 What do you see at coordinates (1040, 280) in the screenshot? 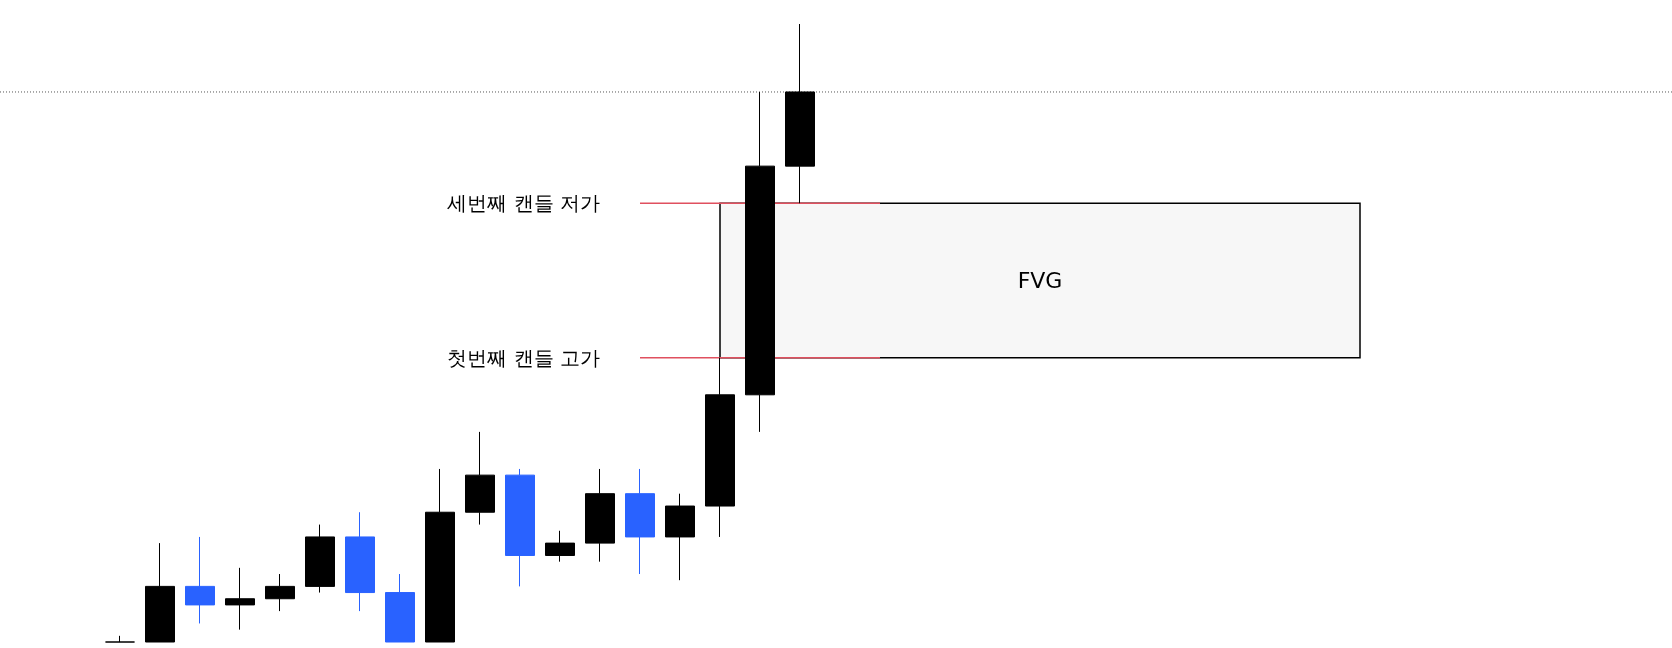
I see `band-label: FVG` at bounding box center [1040, 280].